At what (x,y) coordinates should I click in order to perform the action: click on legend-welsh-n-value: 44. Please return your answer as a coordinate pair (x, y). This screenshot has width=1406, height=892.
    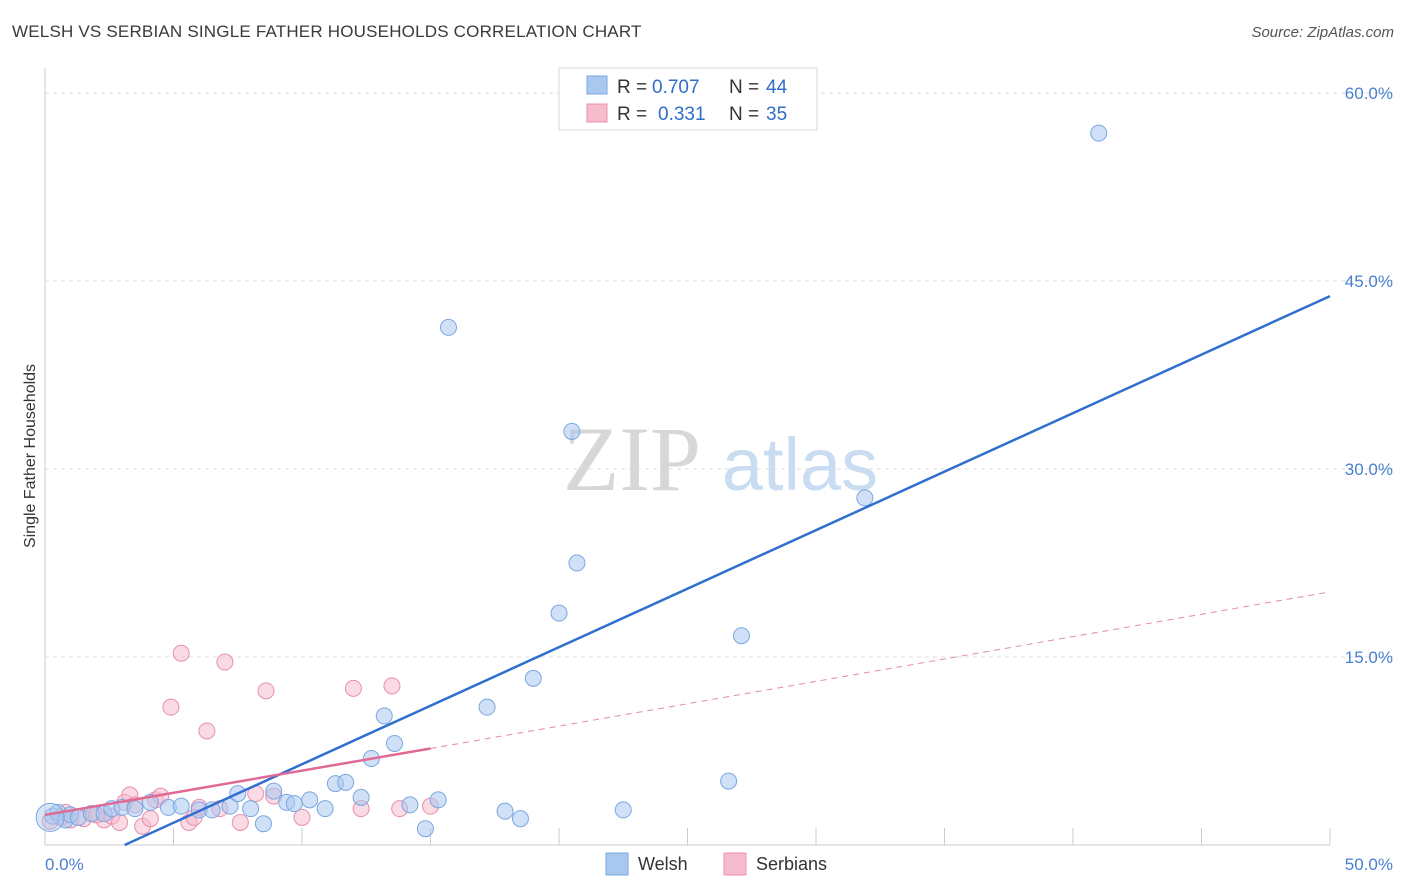
    Looking at the image, I should click on (777, 87).